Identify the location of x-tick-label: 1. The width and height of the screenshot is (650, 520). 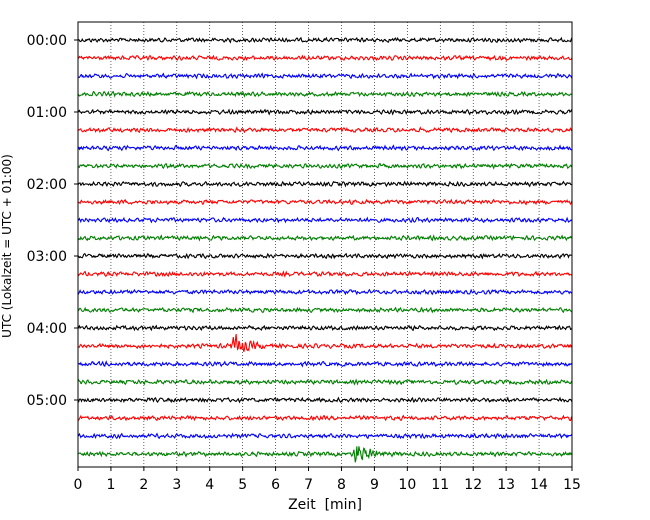
(110, 485).